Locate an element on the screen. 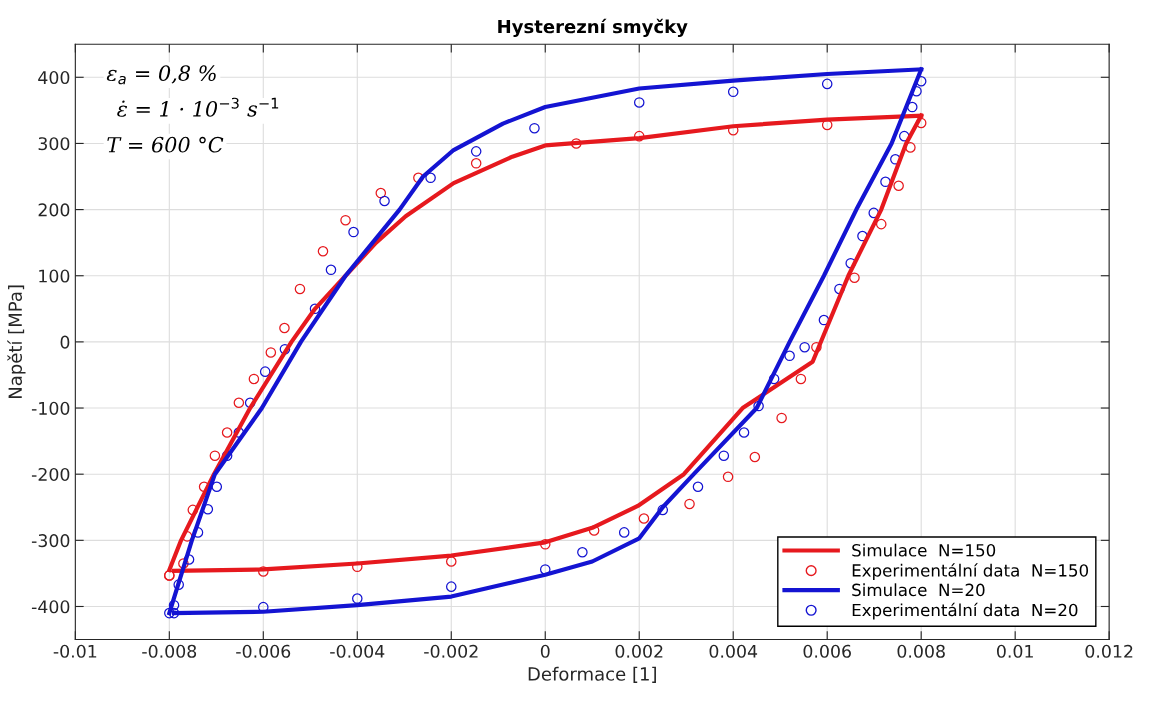 Image resolution: width=1159 pixels, height=713 pixels. y-tick-label: 200 is located at coordinates (54, 210).